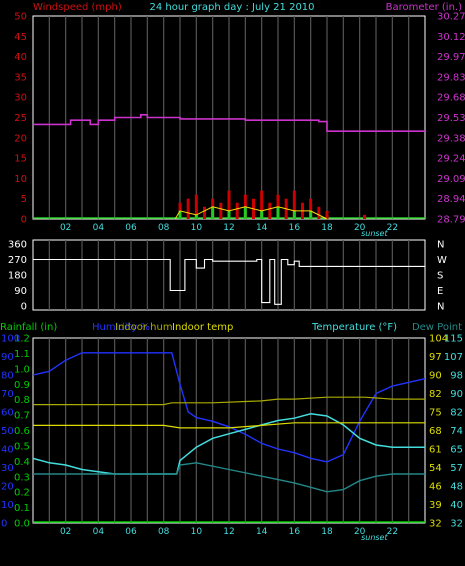 This screenshot has width=465, height=566. I want to click on humidity-tick-label: 60, so click(7, 413).